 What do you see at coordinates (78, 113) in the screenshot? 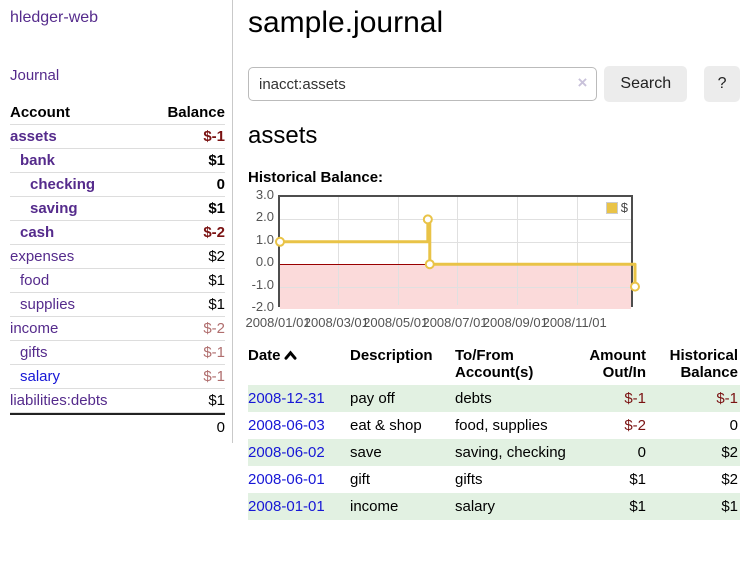
I see `accounts-header-account: Account` at bounding box center [78, 113].